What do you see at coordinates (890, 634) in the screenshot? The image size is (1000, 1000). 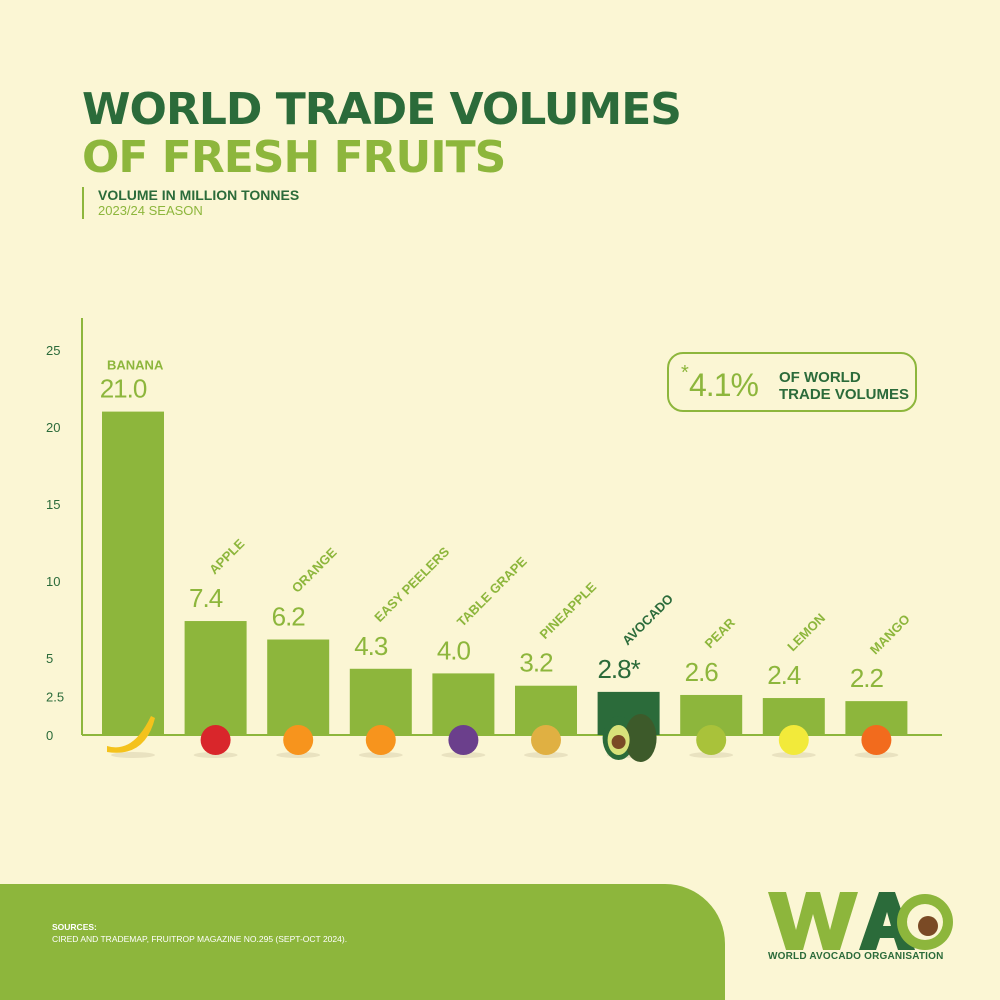 I see `category-label: MANGO` at bounding box center [890, 634].